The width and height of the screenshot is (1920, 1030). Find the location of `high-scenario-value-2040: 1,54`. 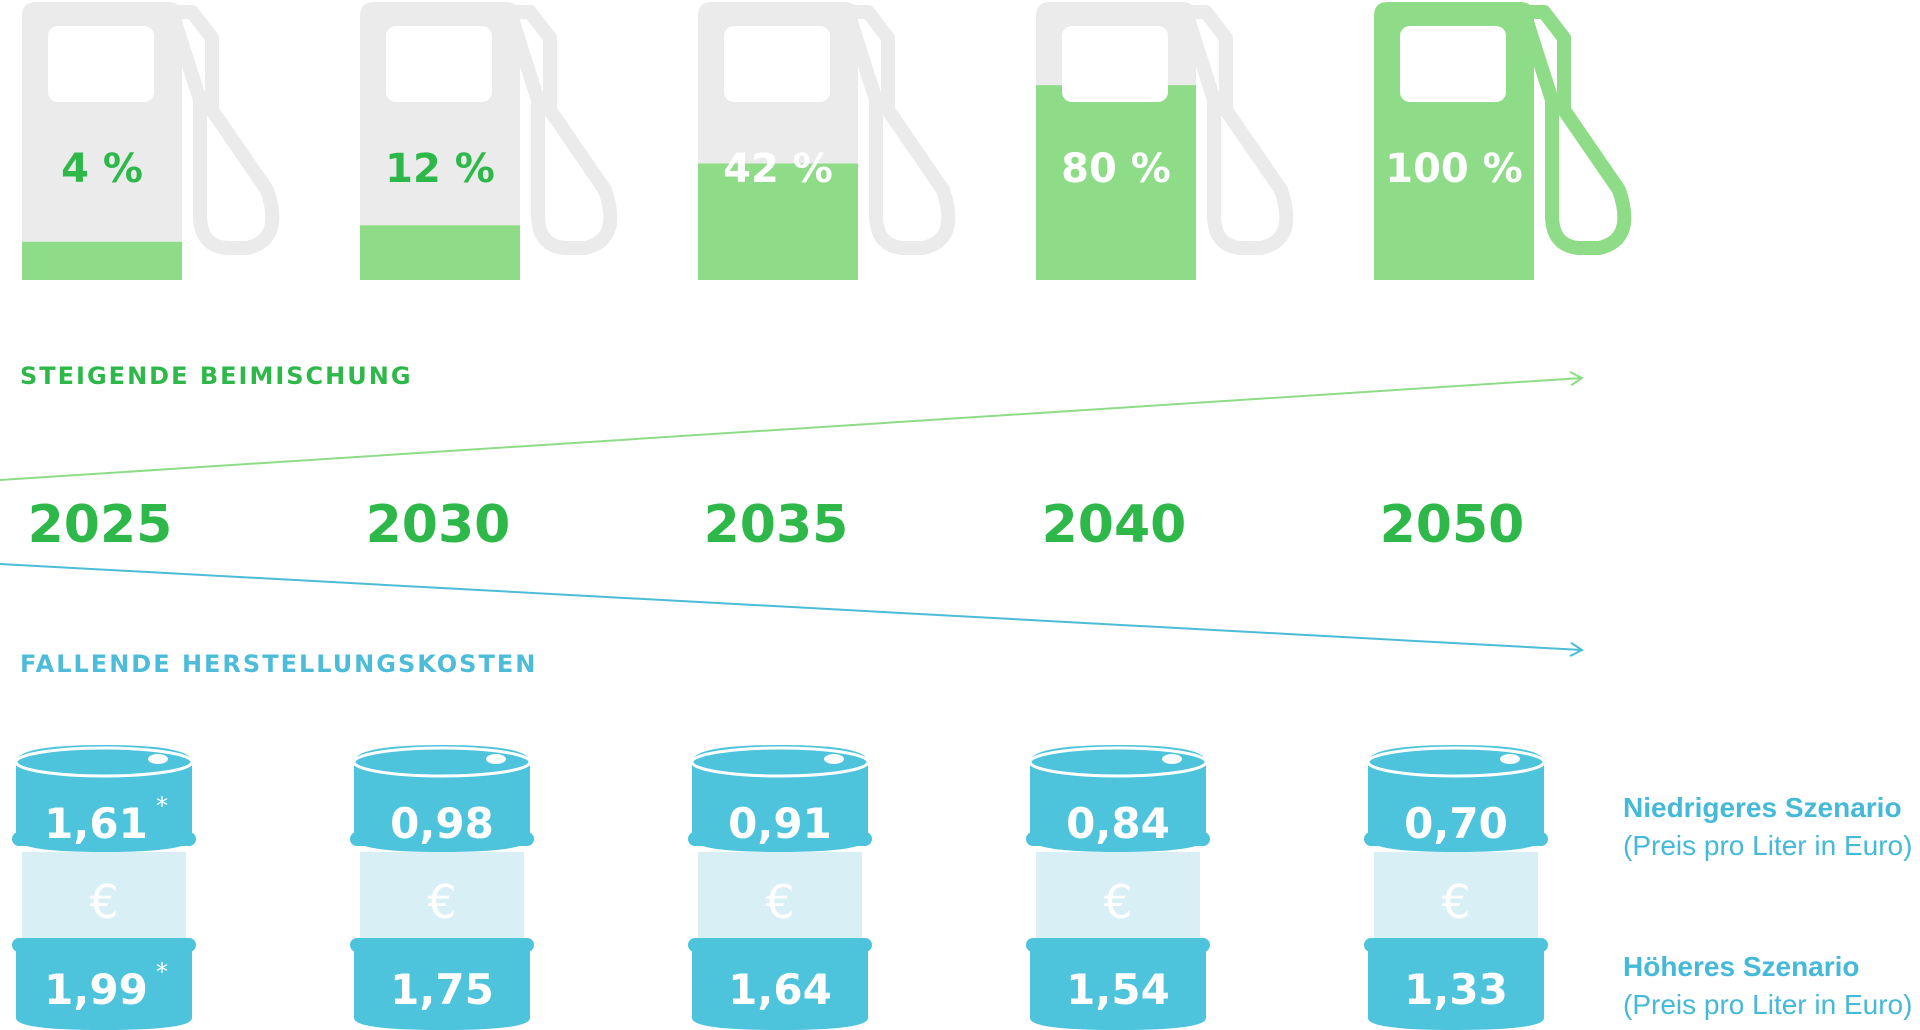

high-scenario-value-2040: 1,54 is located at coordinates (1118, 989).